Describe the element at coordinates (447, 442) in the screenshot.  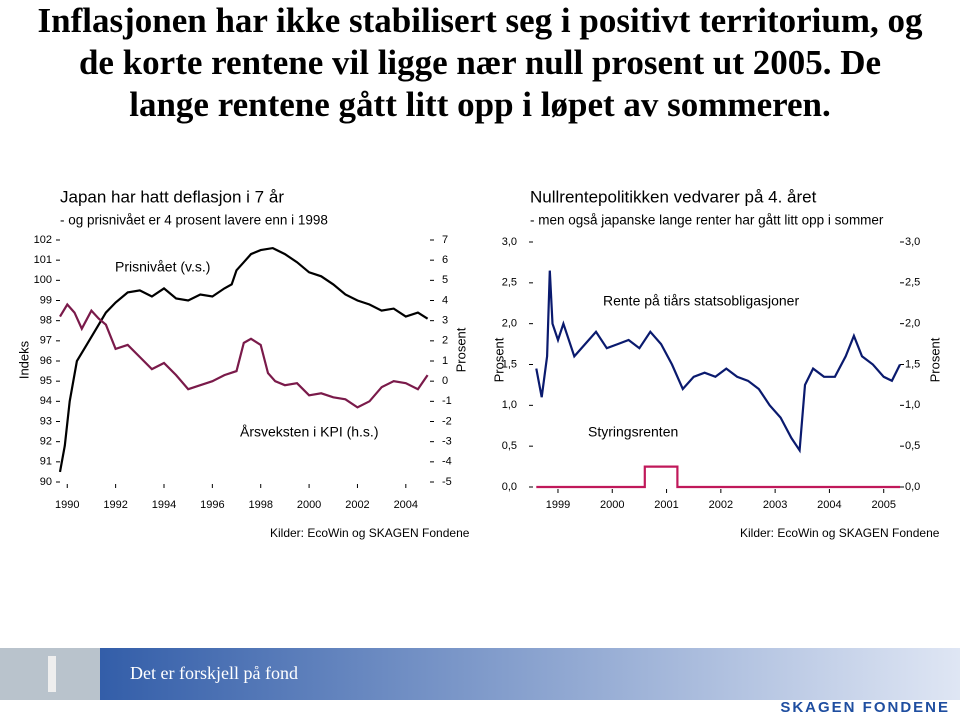
I see `y2-tick-label: -3` at that location.